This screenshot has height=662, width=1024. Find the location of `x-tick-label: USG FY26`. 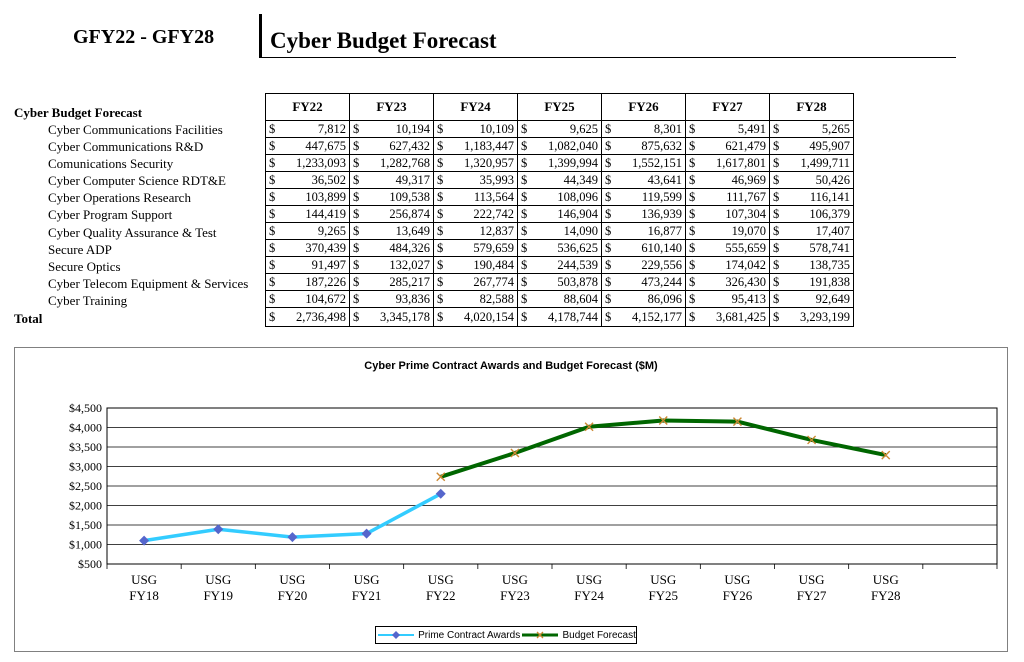

x-tick-label: USG FY26 is located at coordinates (738, 587).